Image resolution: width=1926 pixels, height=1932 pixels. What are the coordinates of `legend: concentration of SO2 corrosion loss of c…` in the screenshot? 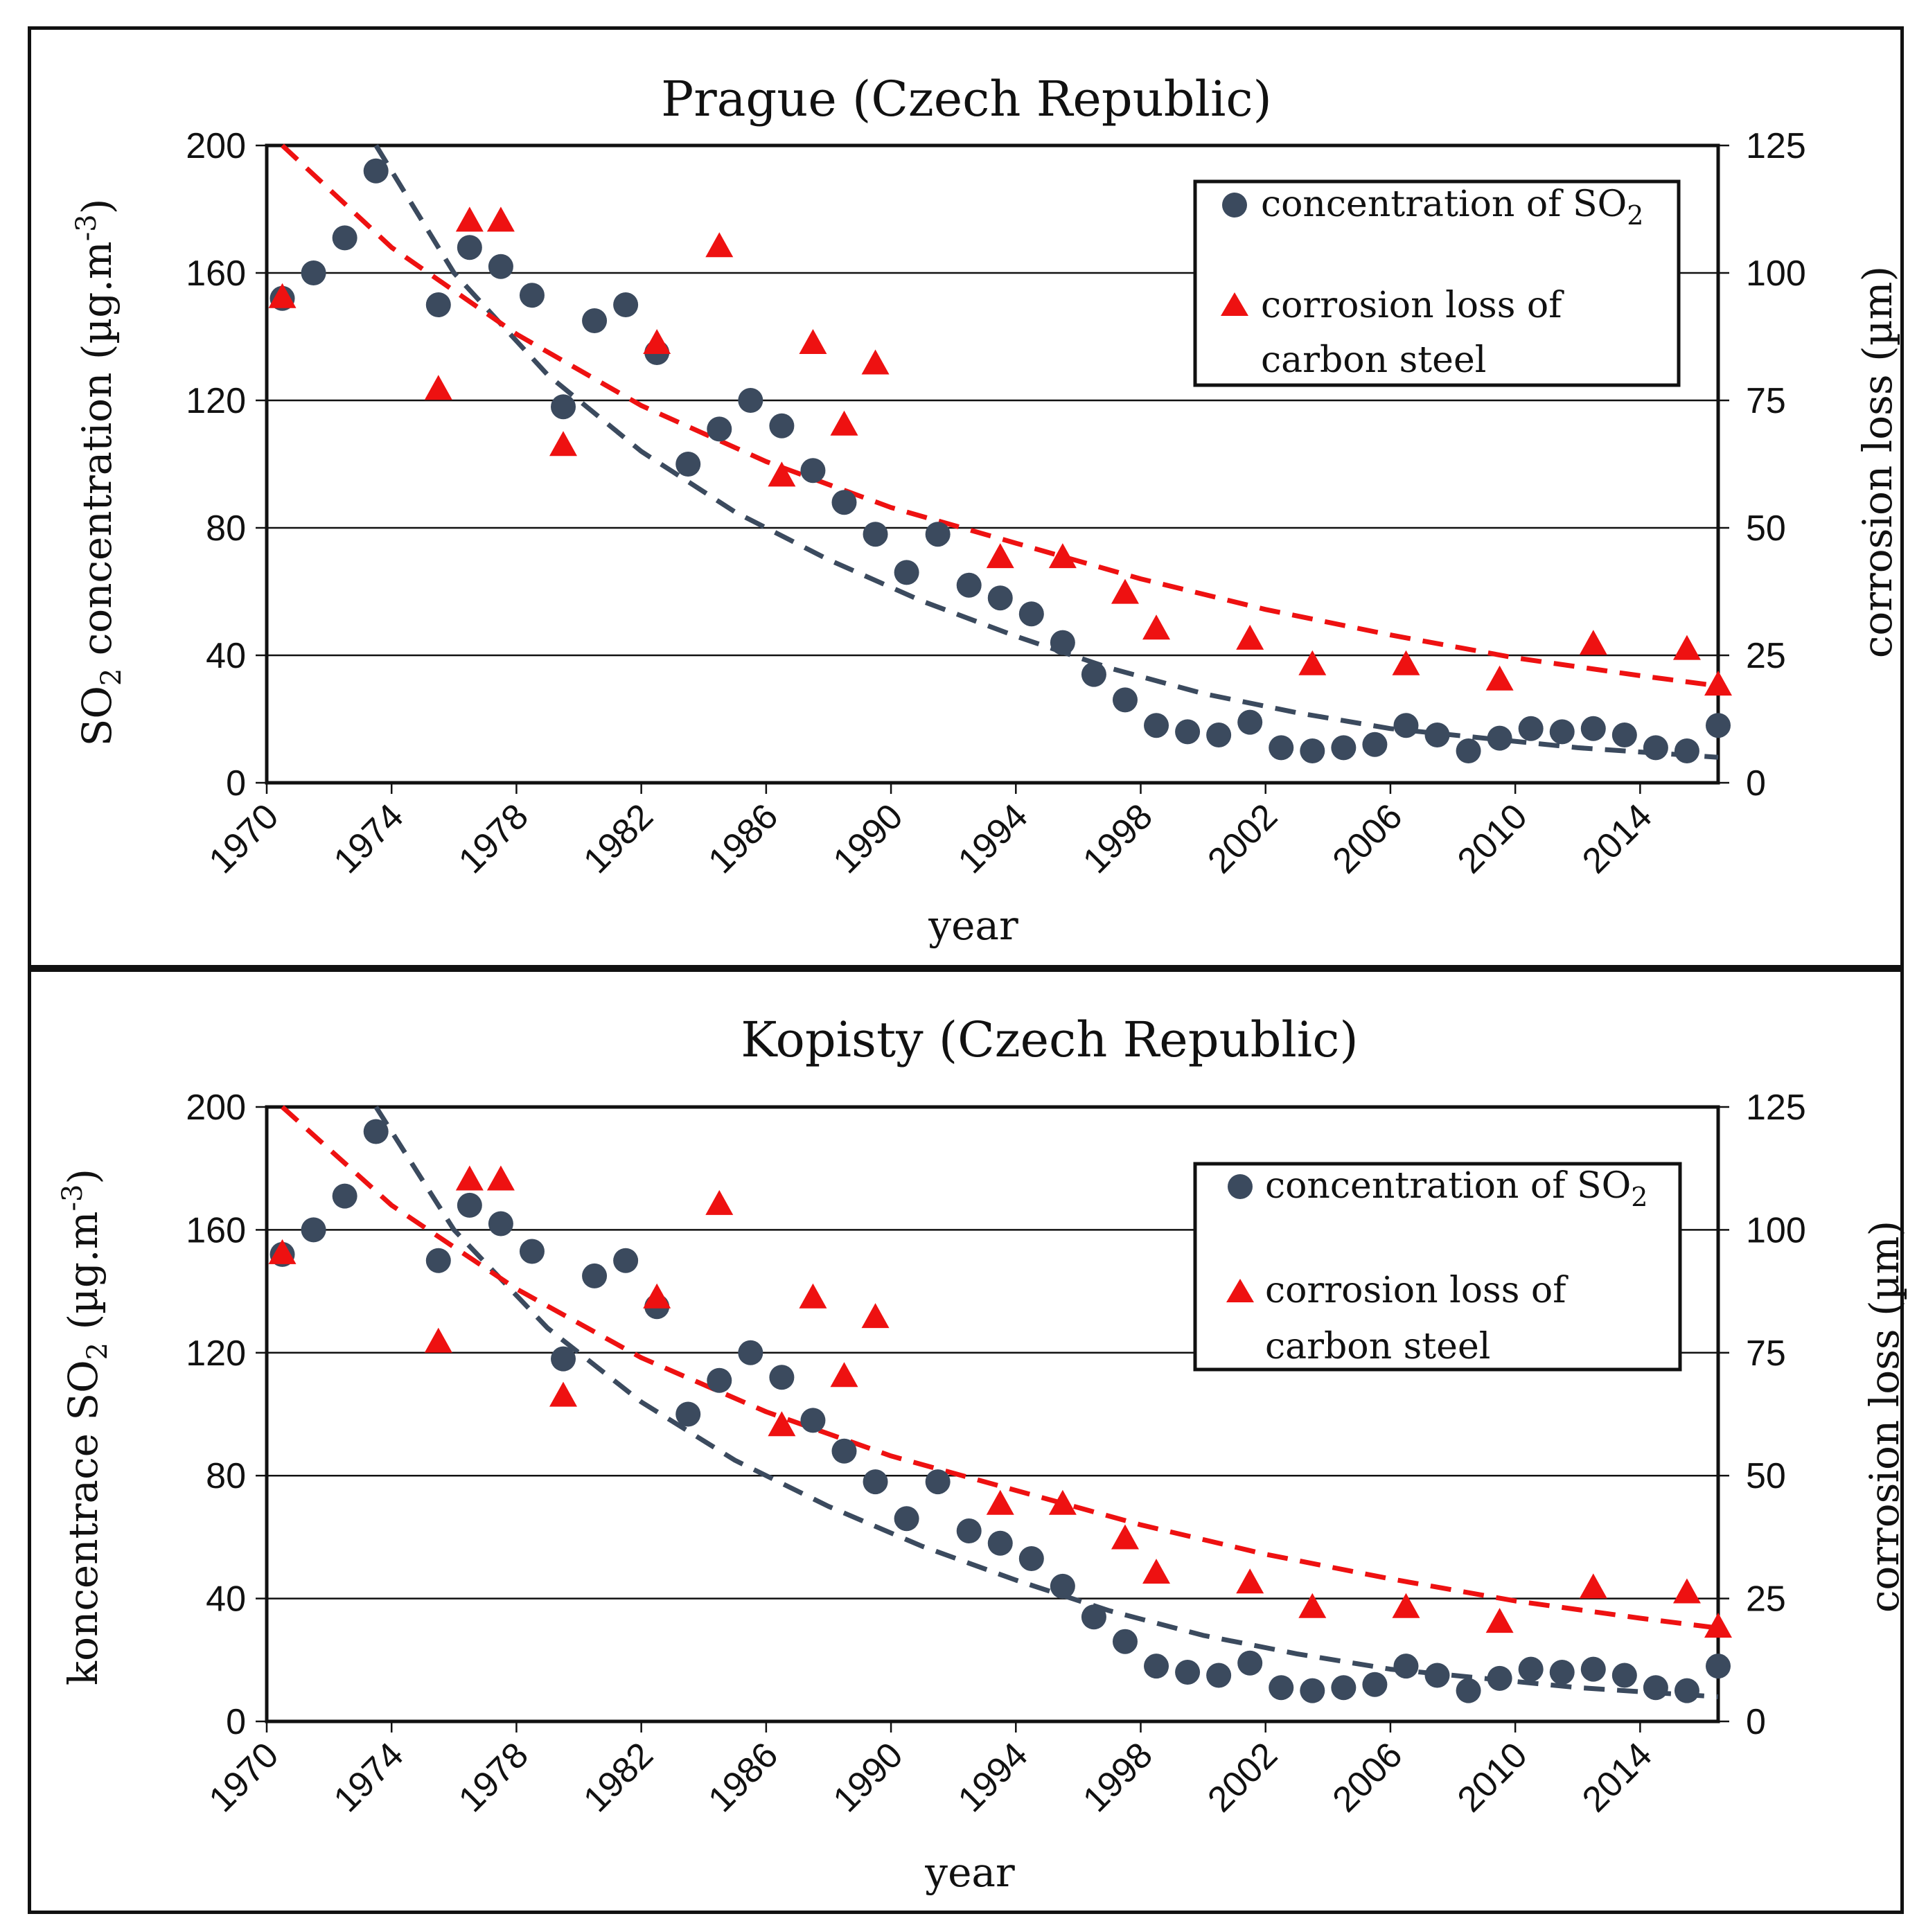 It's located at (1437, 283).